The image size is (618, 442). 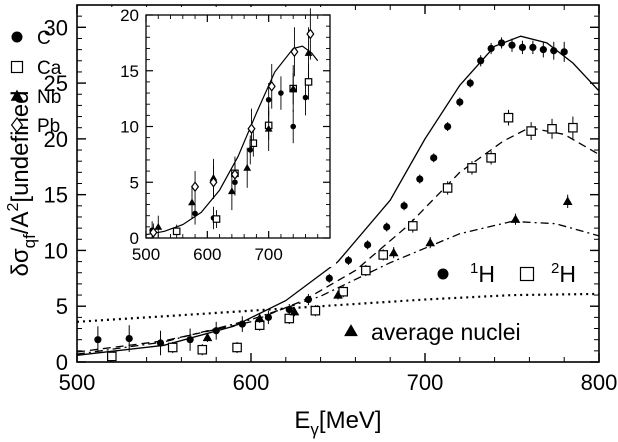 What do you see at coordinates (56, 27) in the screenshot?
I see `y-tick-label: 30` at bounding box center [56, 27].